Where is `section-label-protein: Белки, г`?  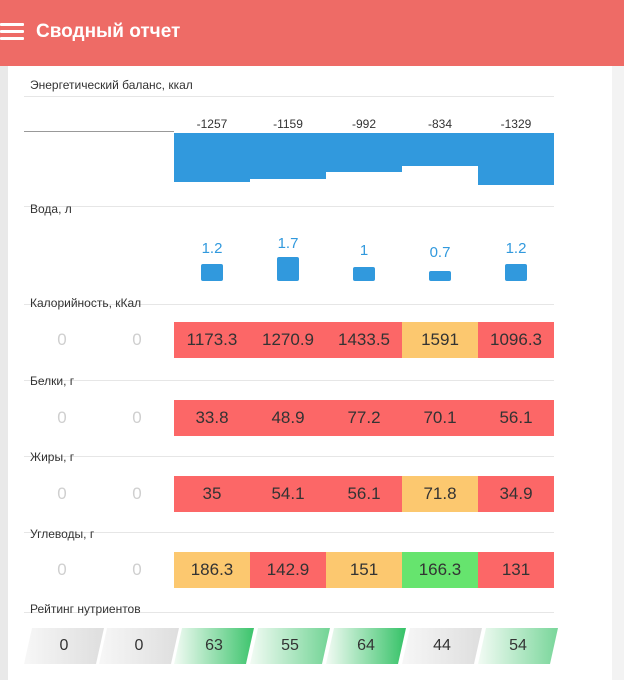 section-label-protein: Белки, г is located at coordinates (52, 381).